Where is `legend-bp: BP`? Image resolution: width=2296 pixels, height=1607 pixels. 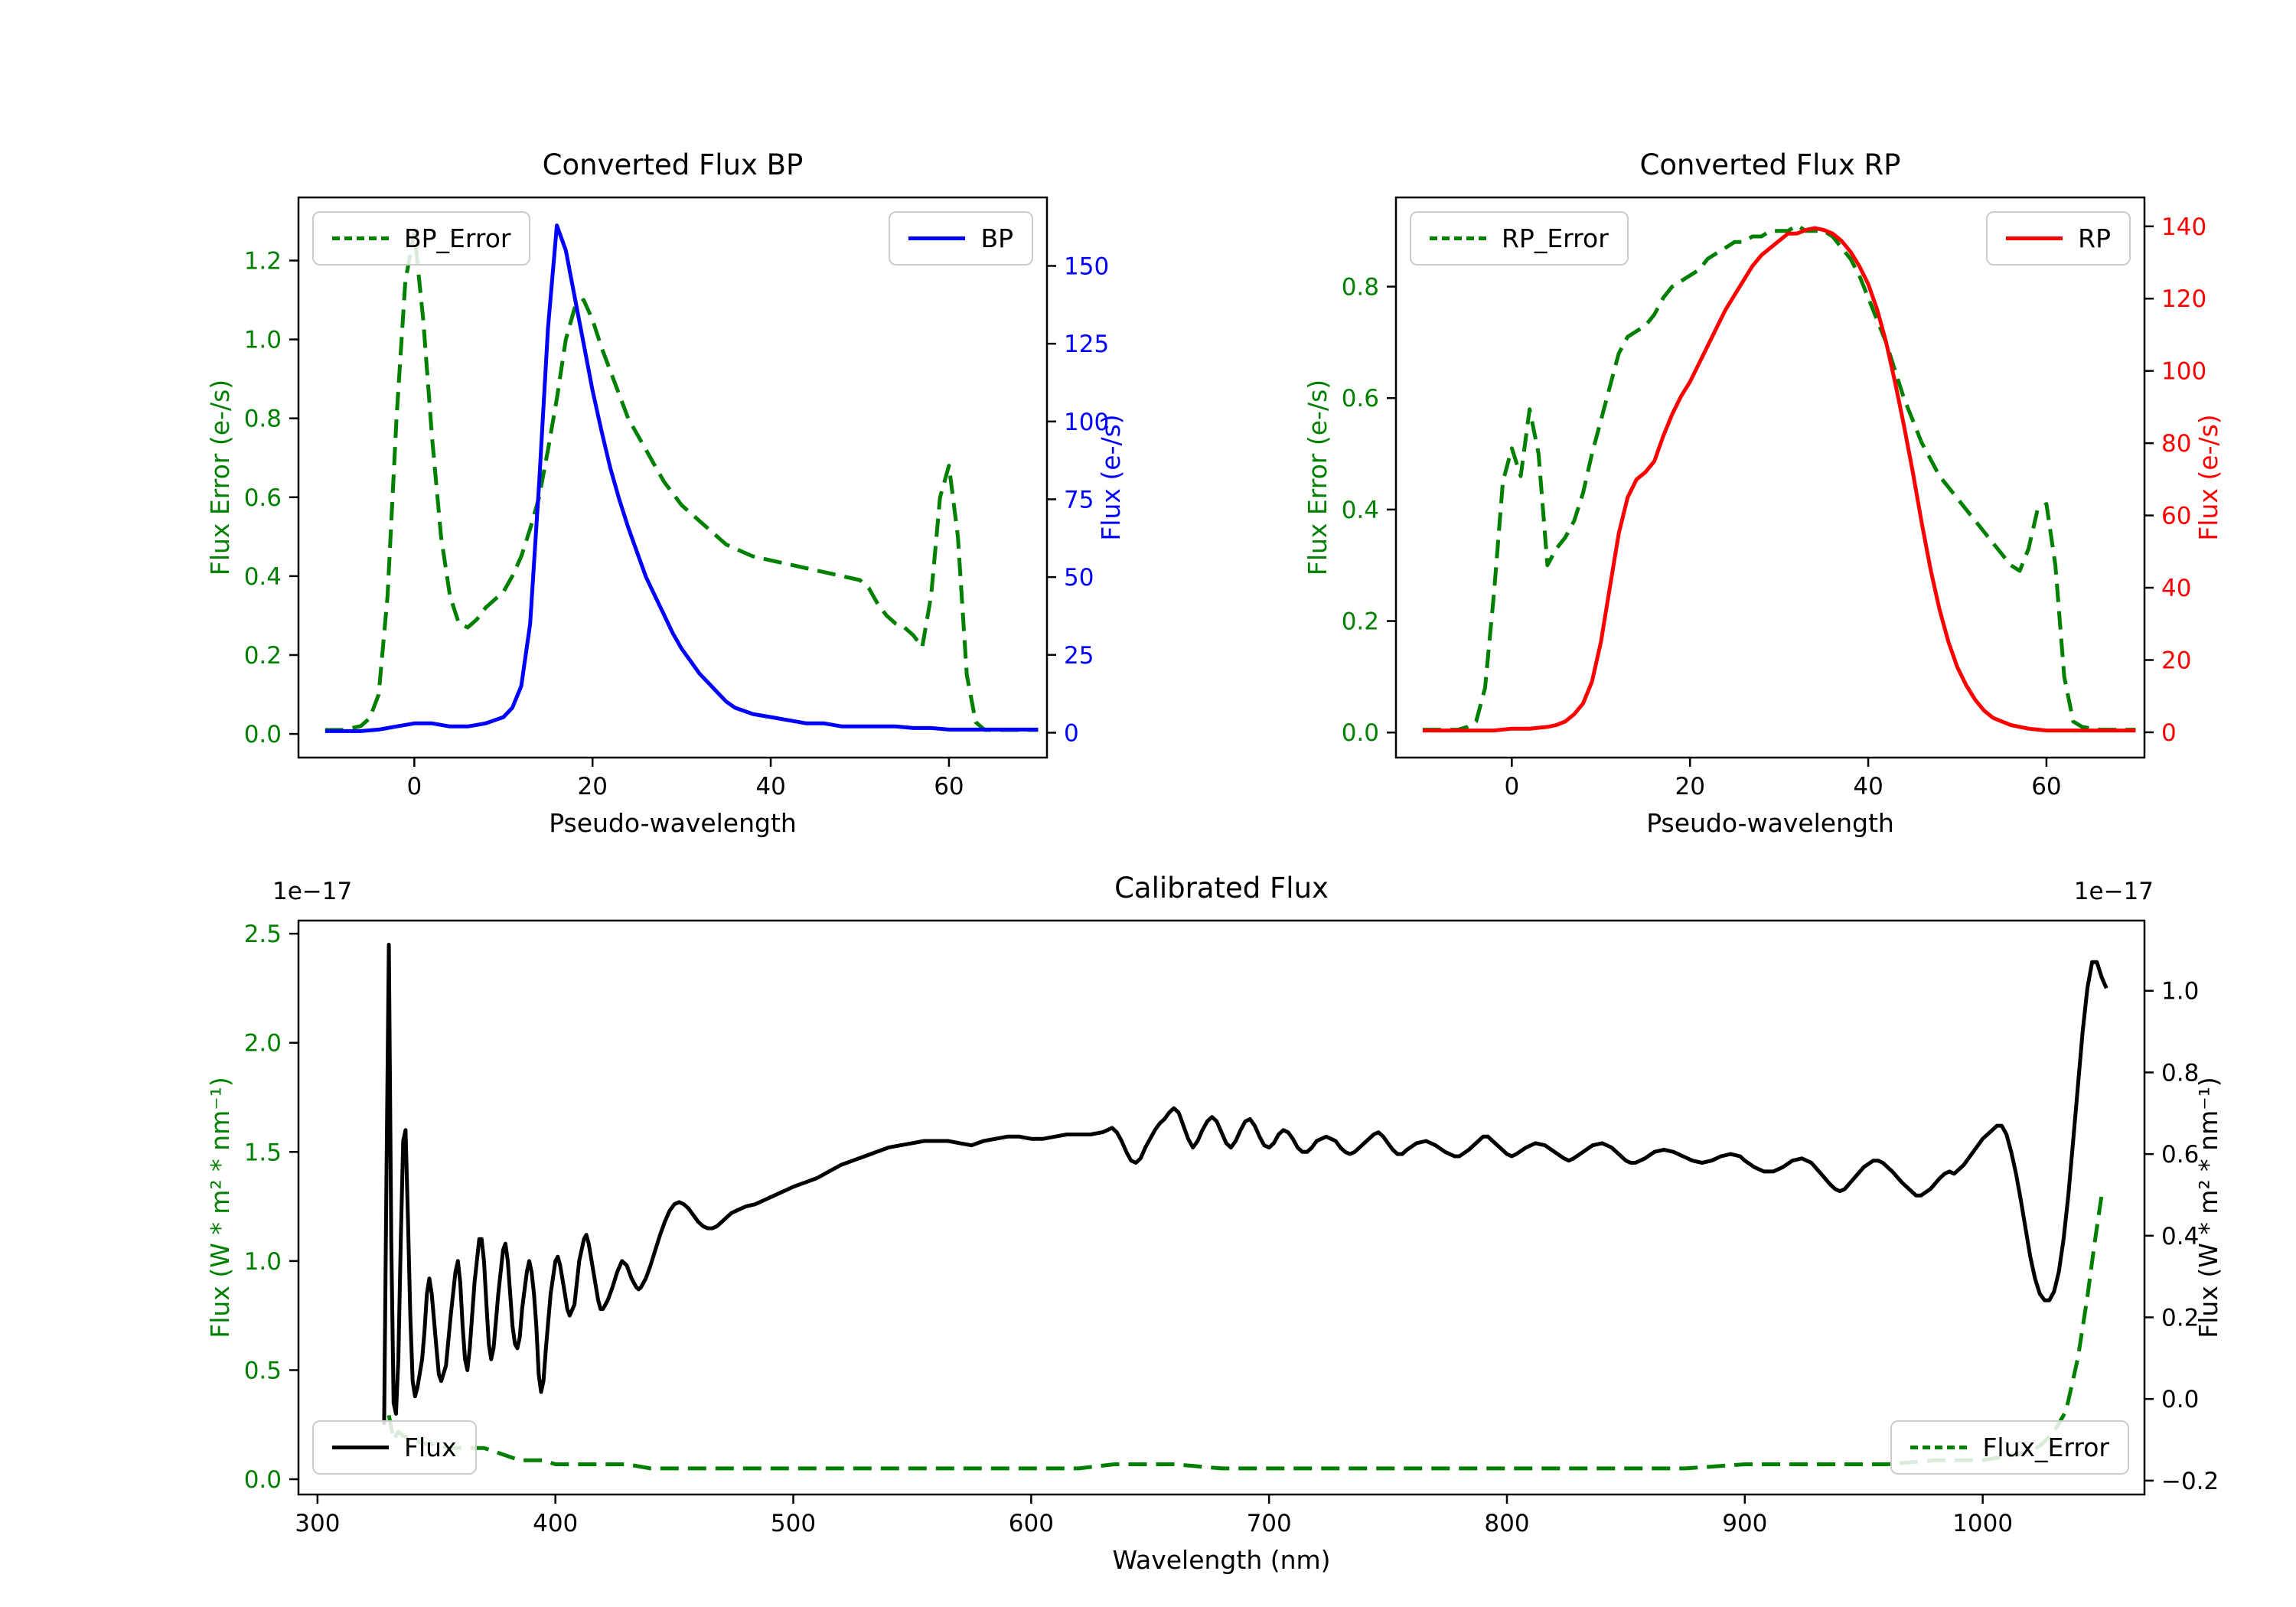
legend-bp: BP is located at coordinates (961, 239).